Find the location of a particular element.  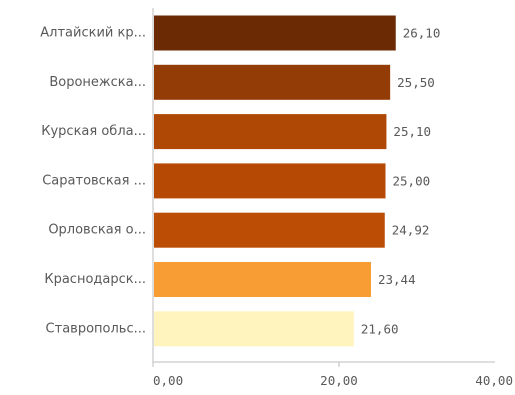

value-label: 24,92 is located at coordinates (411, 230).